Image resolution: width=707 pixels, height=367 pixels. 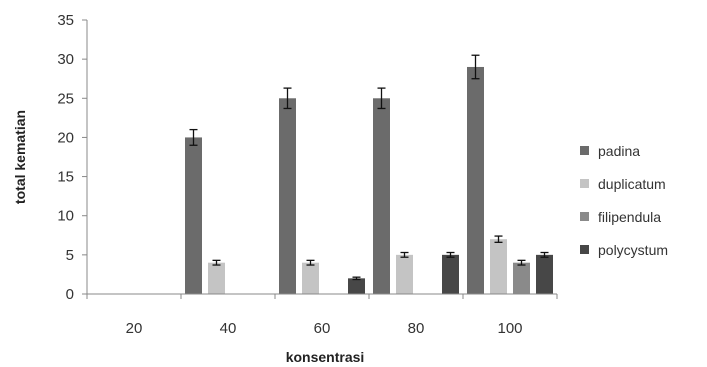 What do you see at coordinates (65, 20) in the screenshot?
I see `y-tick-label: 35` at bounding box center [65, 20].